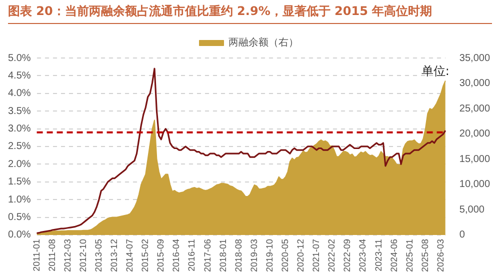 This screenshot has height=278, width=500. Describe the element at coordinates (19, 94) in the screenshot. I see `y-tick-label: 4.0%` at that location.